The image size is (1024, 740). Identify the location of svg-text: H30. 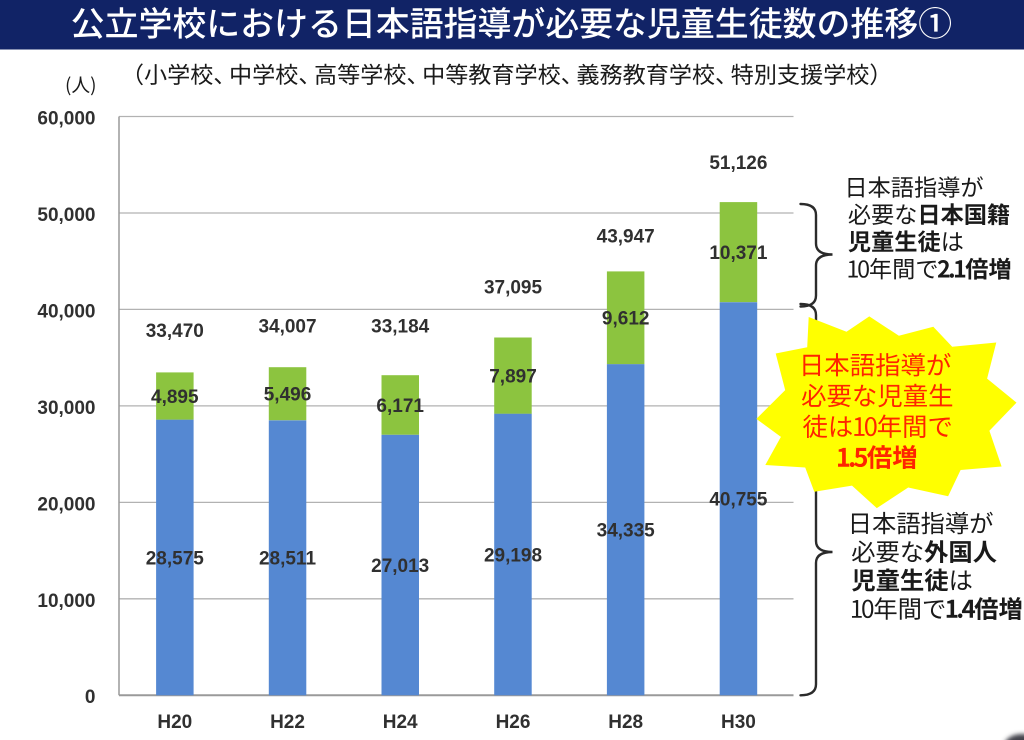
(738, 722).